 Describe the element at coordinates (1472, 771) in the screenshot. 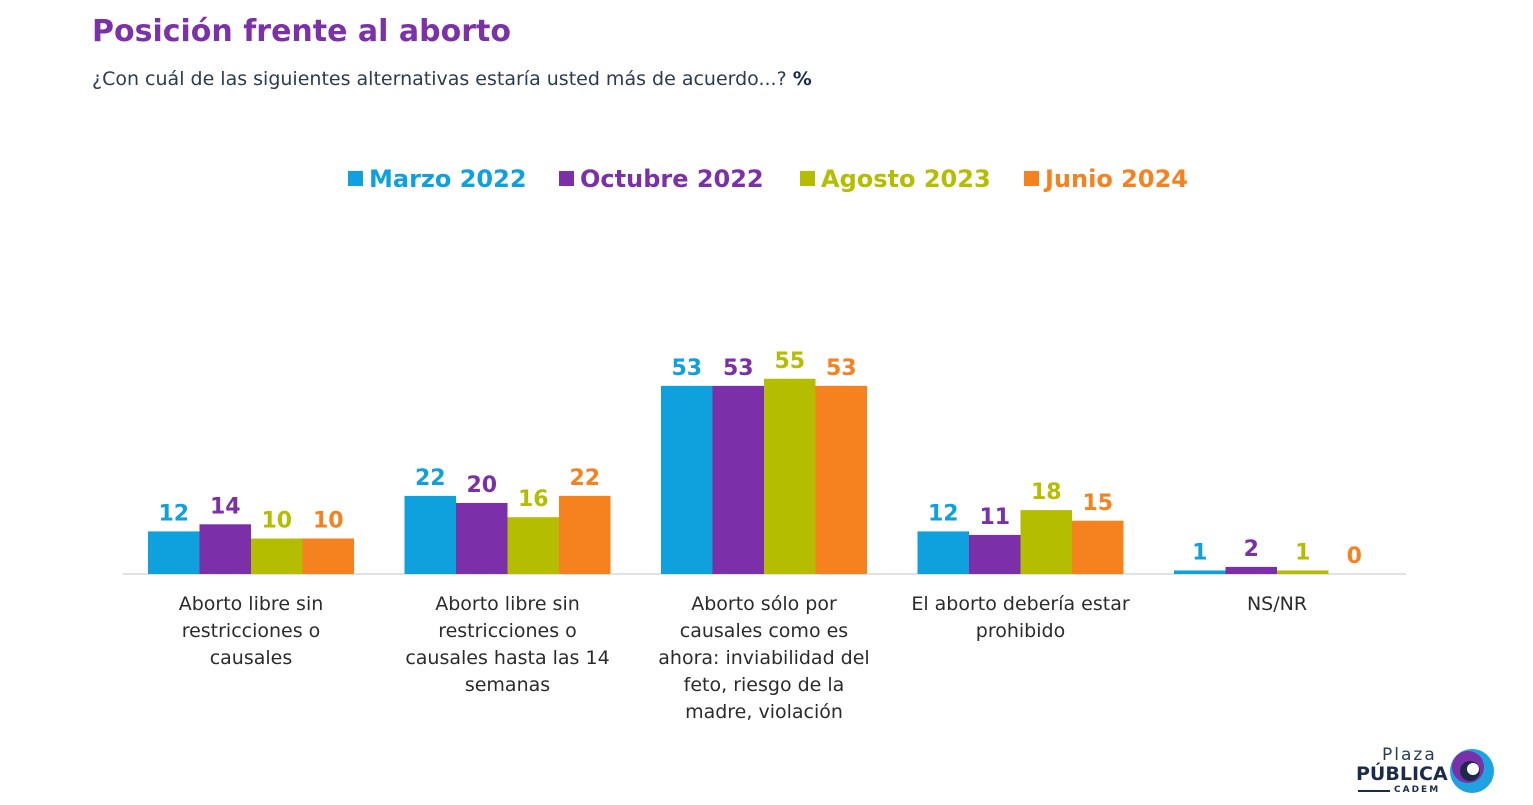

I see `logo-swirl-icon` at that location.